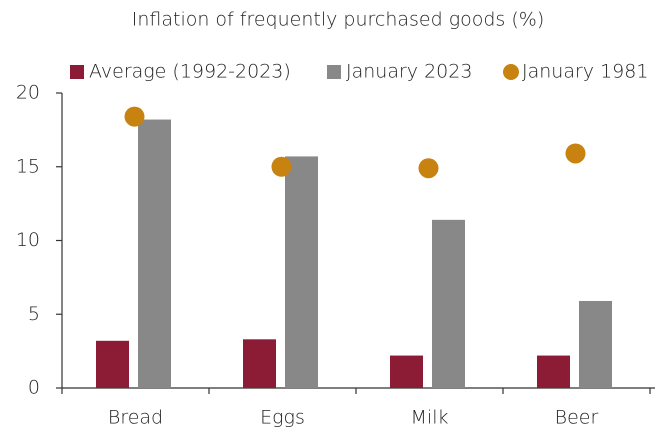 The image size is (665, 433). What do you see at coordinates (34, 388) in the screenshot?
I see `y-tick-label: 0` at bounding box center [34, 388].